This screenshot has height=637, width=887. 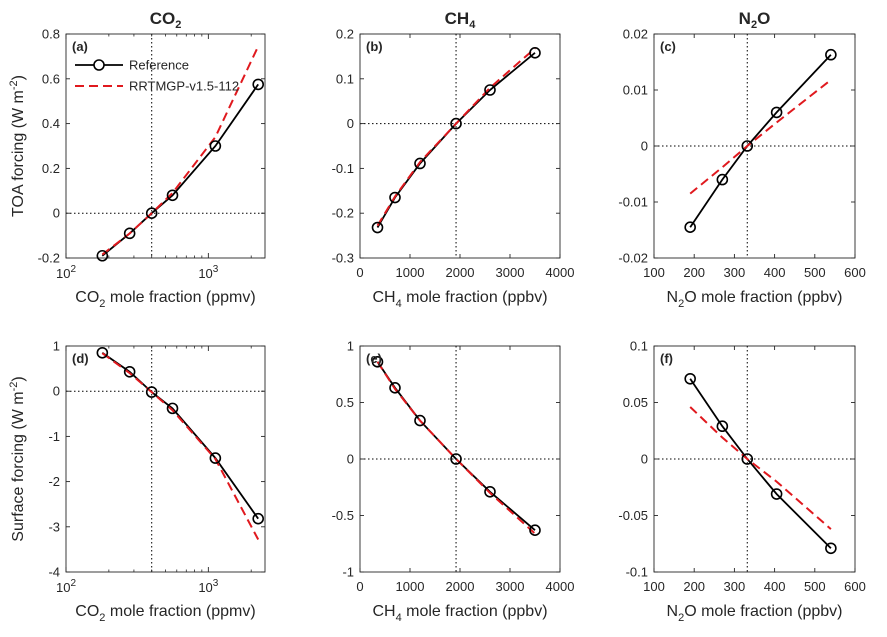 I want to click on legend-marker-reference, so click(x=99, y=65).